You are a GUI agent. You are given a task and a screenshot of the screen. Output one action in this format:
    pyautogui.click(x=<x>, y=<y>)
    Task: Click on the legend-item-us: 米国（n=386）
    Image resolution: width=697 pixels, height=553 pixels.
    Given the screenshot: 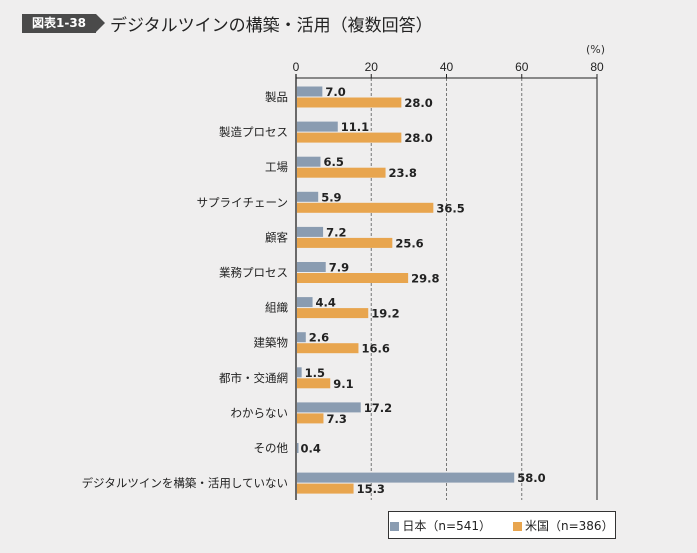 What is the action you would take?
    pyautogui.click(x=563, y=525)
    